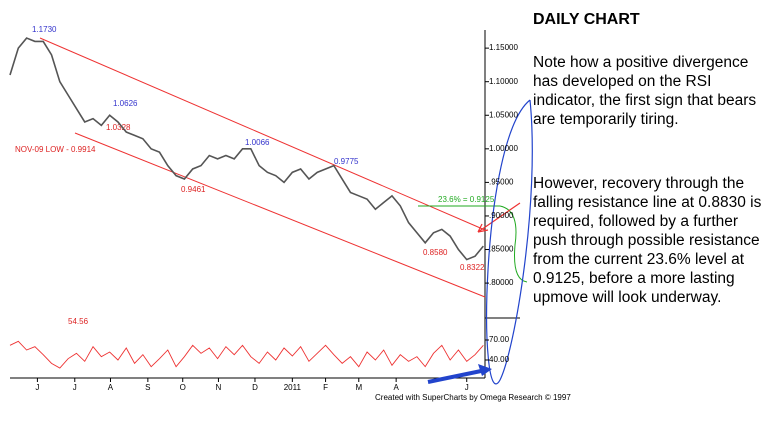 This screenshot has height=432, width=768. Describe the element at coordinates (499, 339) in the screenshot. I see `y-tick-label: 70.00` at that location.